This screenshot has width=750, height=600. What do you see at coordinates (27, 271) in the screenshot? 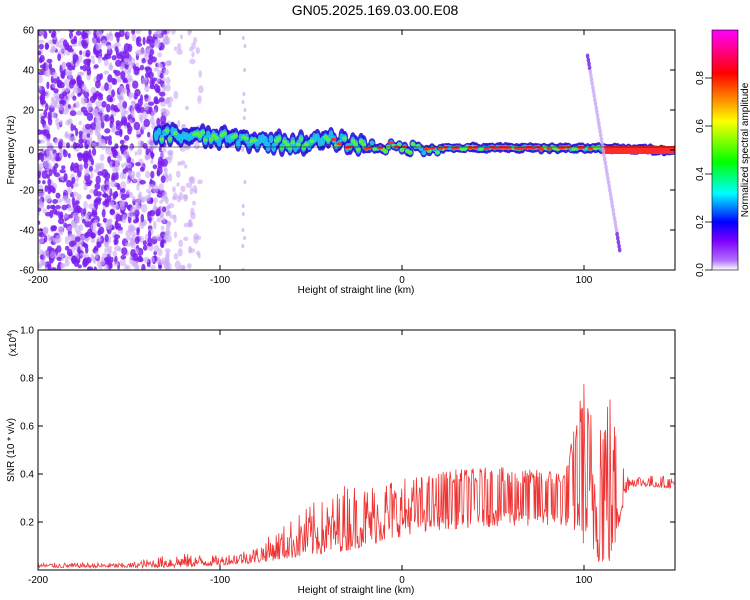
I see `y-tick-label: -60` at bounding box center [27, 271].